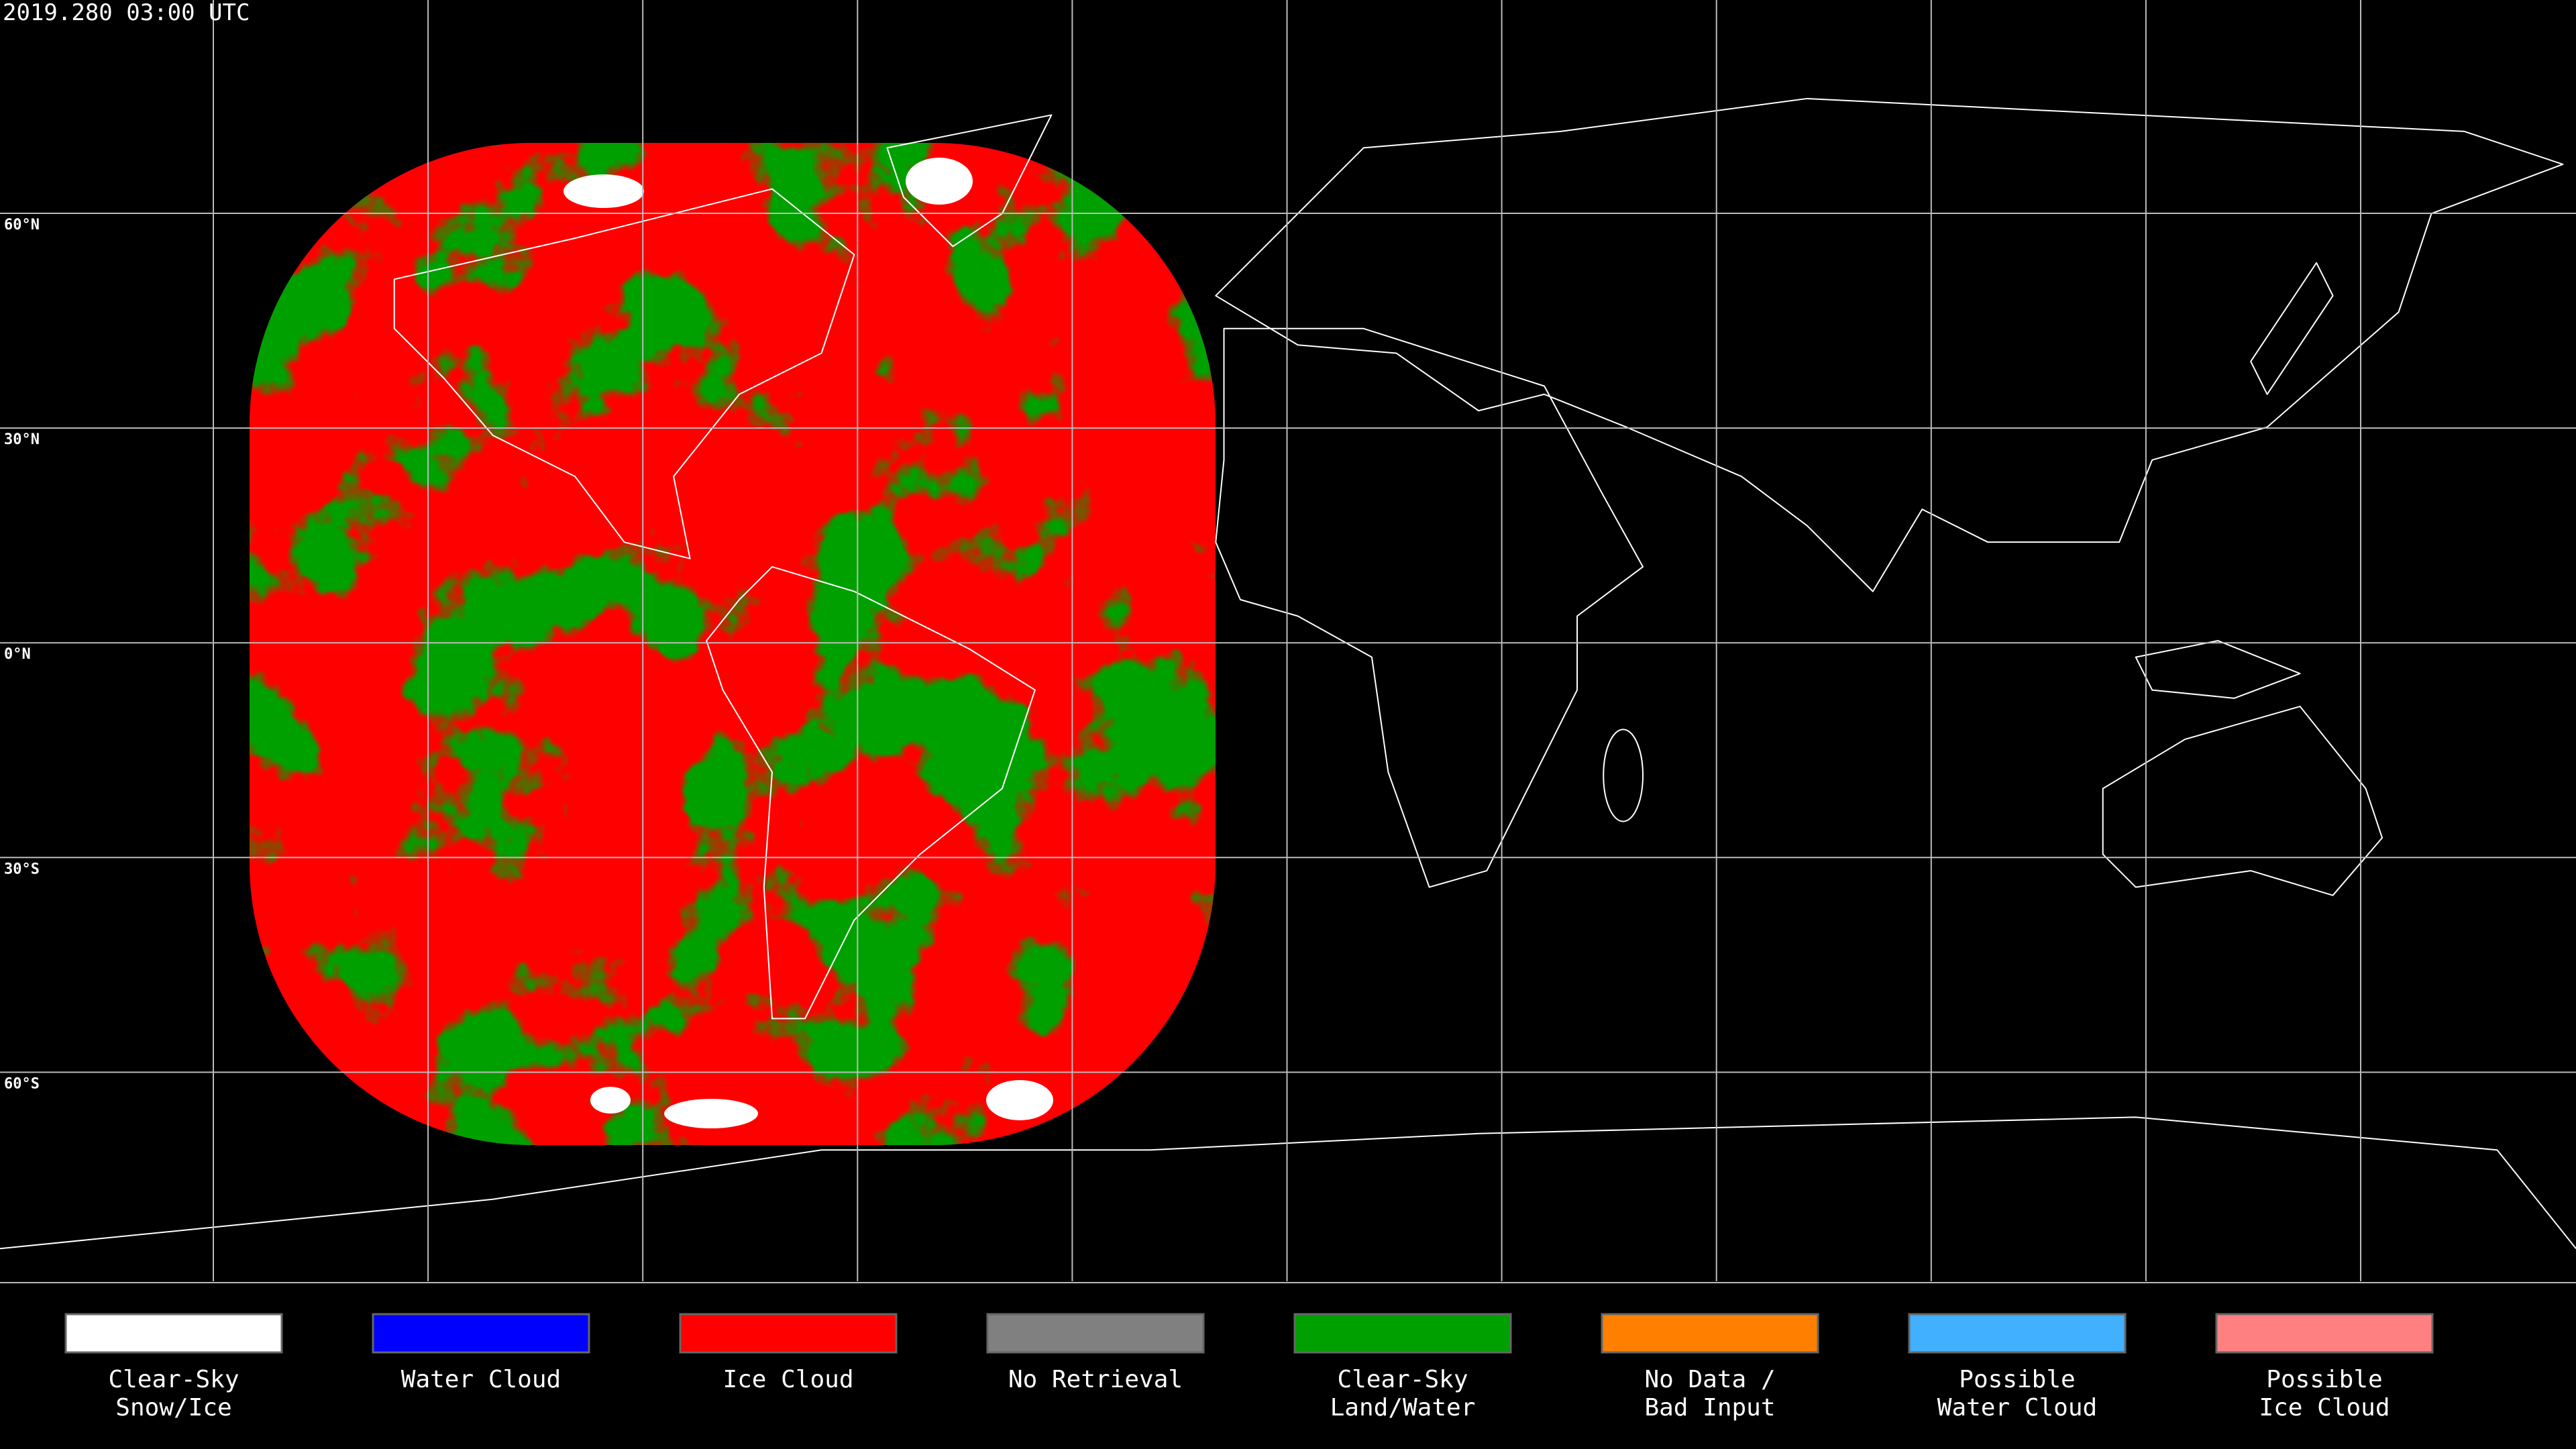 The height and width of the screenshot is (1449, 2576). What do you see at coordinates (1095, 1379) in the screenshot?
I see `legend-label: No Retrieval` at bounding box center [1095, 1379].